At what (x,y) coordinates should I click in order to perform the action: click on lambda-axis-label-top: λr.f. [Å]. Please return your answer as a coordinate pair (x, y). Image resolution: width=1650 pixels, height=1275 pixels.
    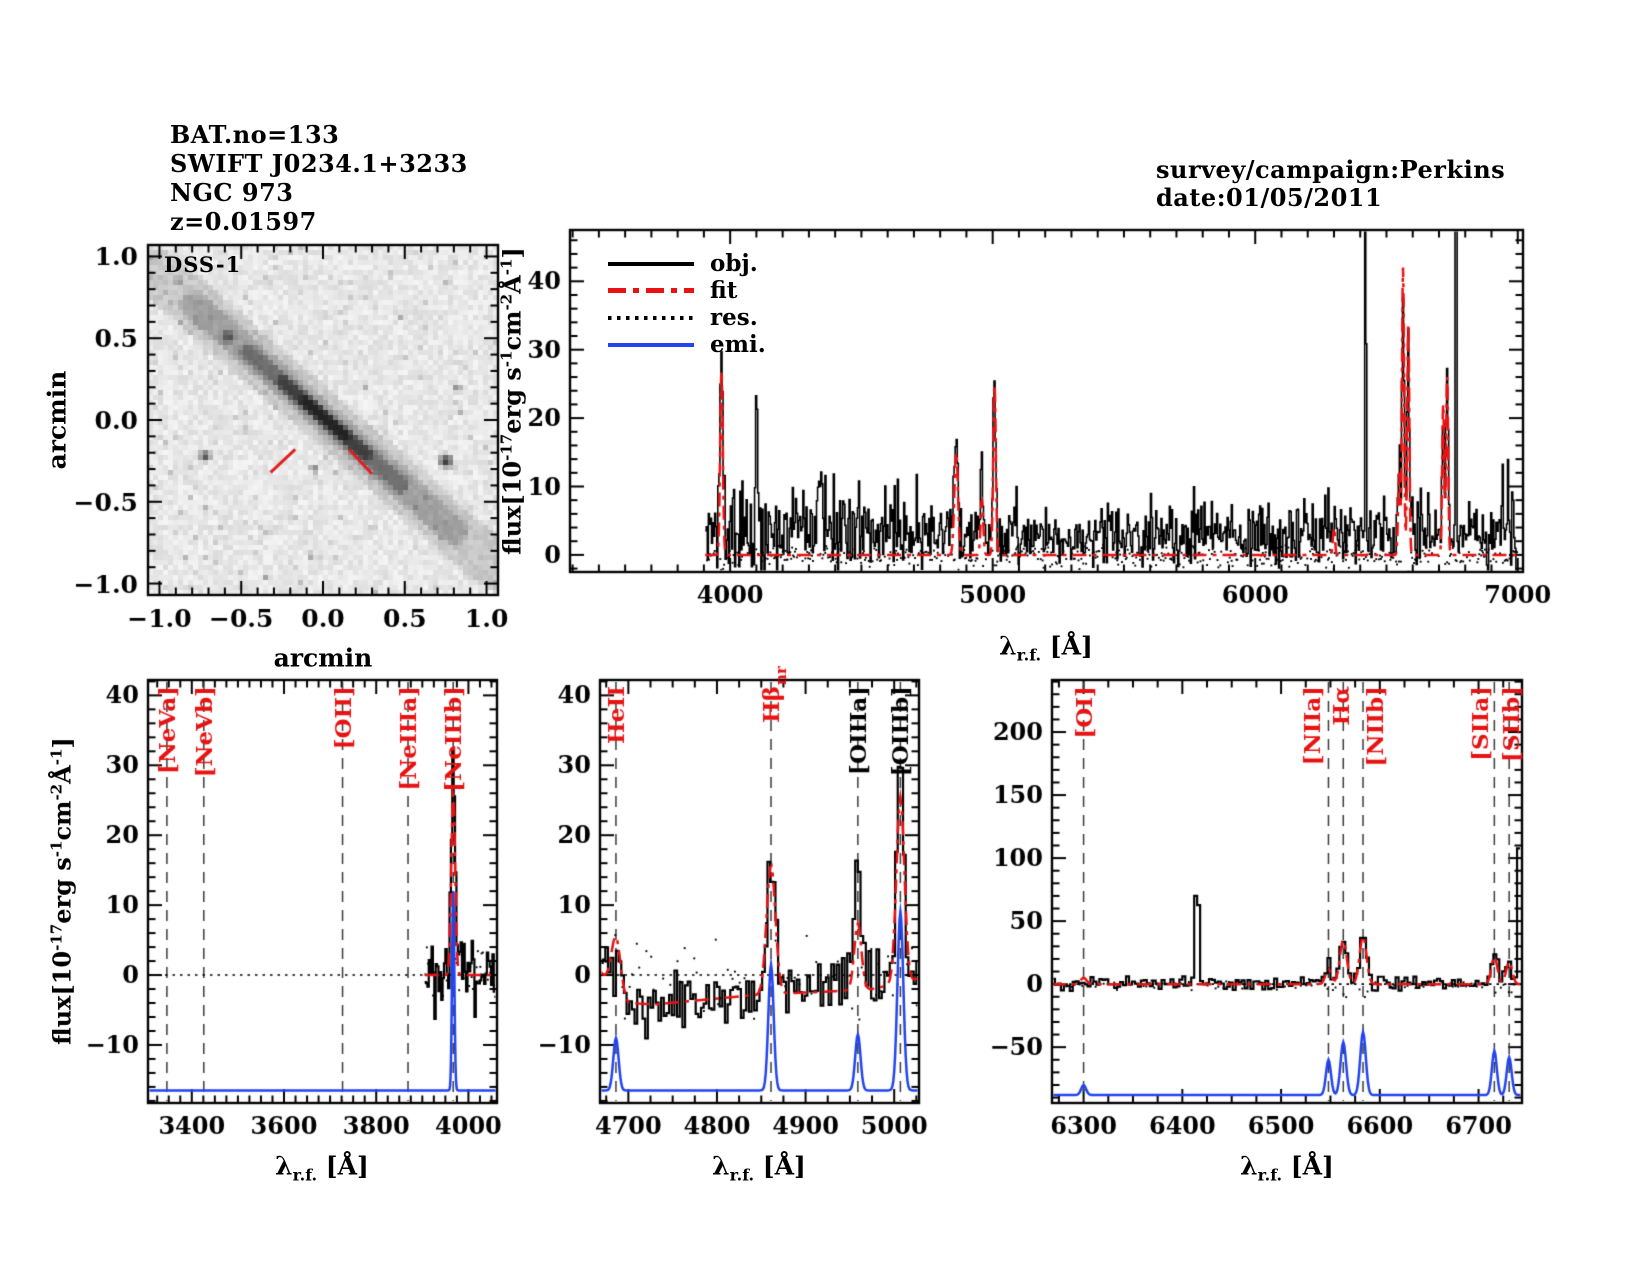
    Looking at the image, I should click on (1046, 648).